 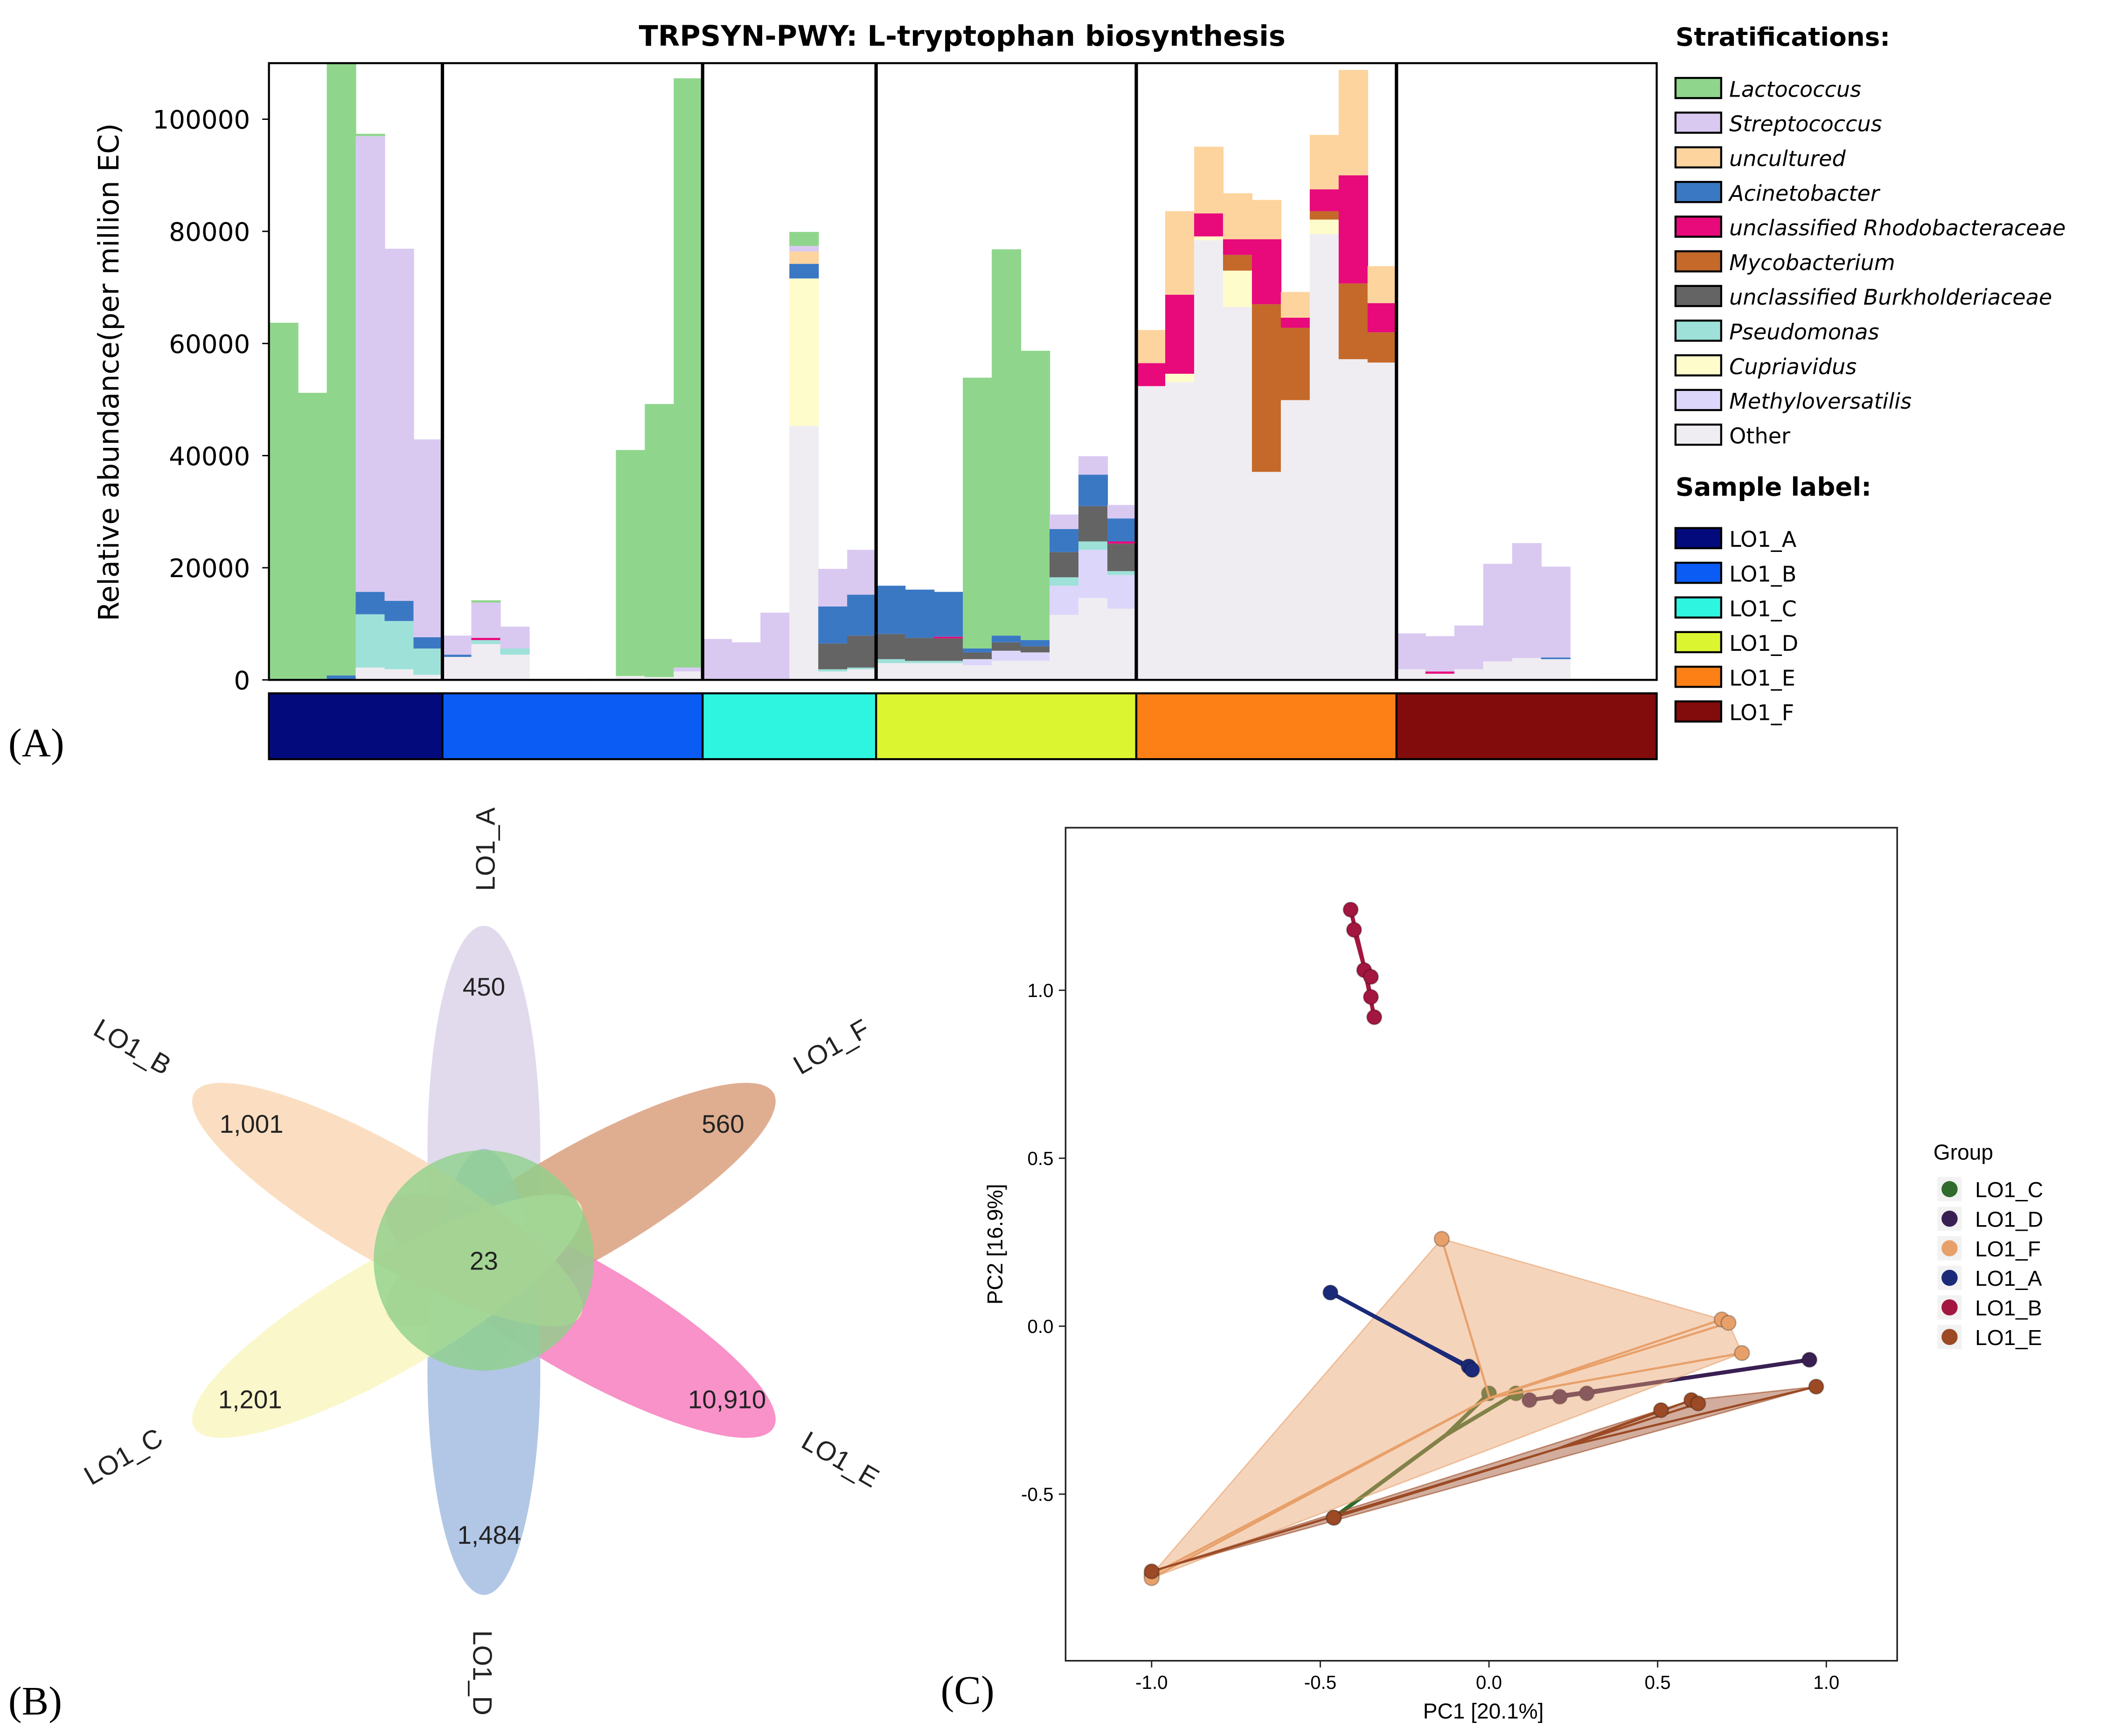 I want to click on venn-set-label: LO1_C, so click(x=123, y=1456).